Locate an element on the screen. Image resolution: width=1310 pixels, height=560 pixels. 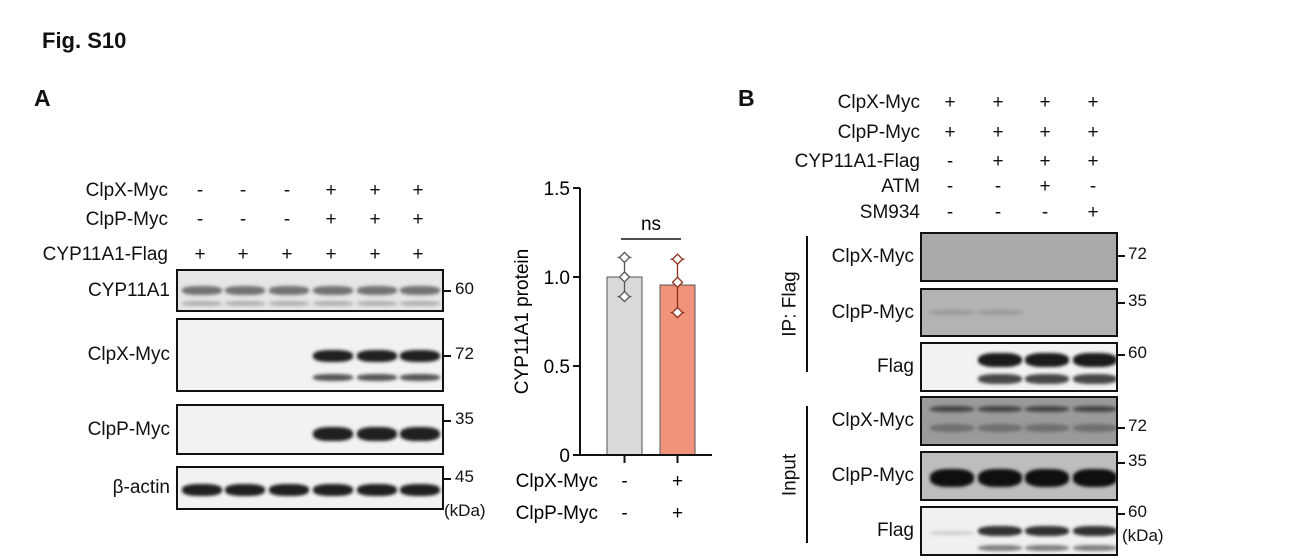
blot-label: β-actin is located at coordinates (141, 487).